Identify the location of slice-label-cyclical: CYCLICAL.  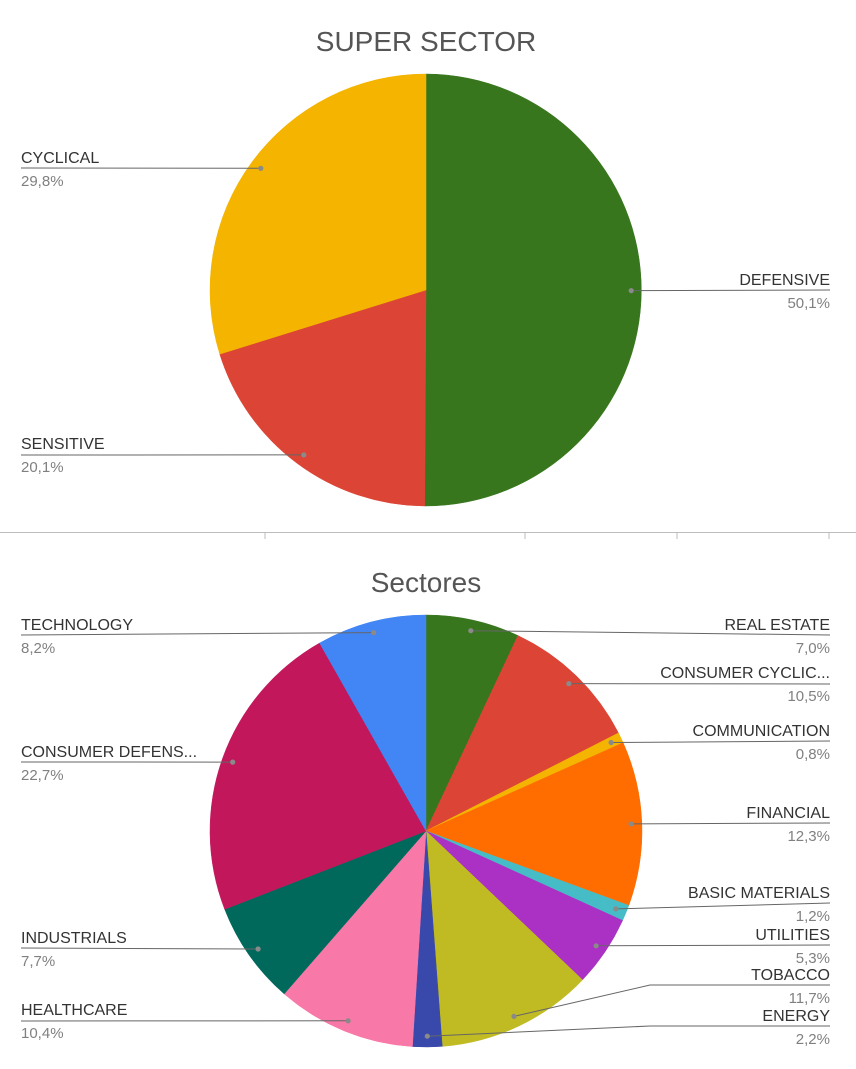
(60, 158).